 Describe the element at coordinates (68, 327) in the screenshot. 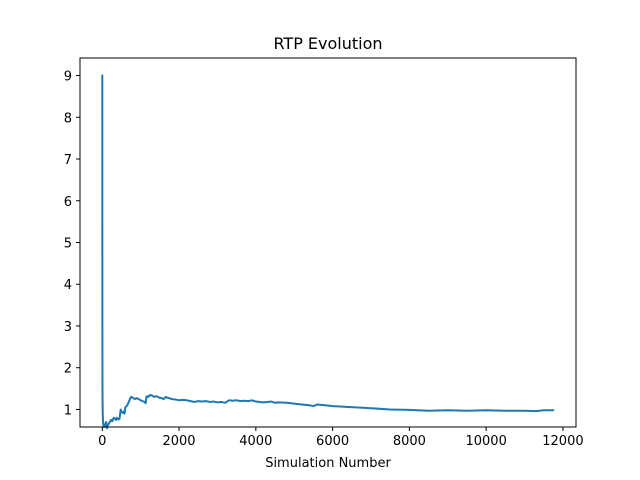

I see `y-tick-label: 3` at that location.